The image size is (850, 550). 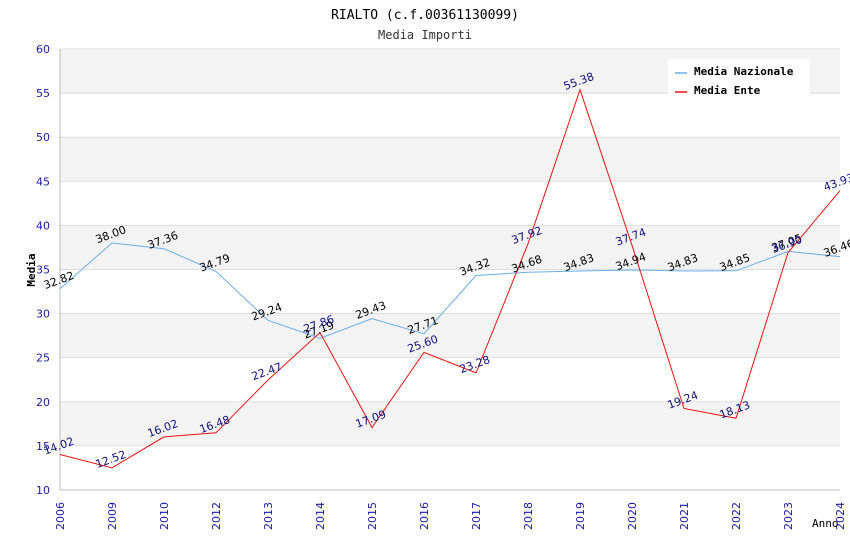 What do you see at coordinates (684, 516) in the screenshot?
I see `x-tick-label: 2021` at bounding box center [684, 516].